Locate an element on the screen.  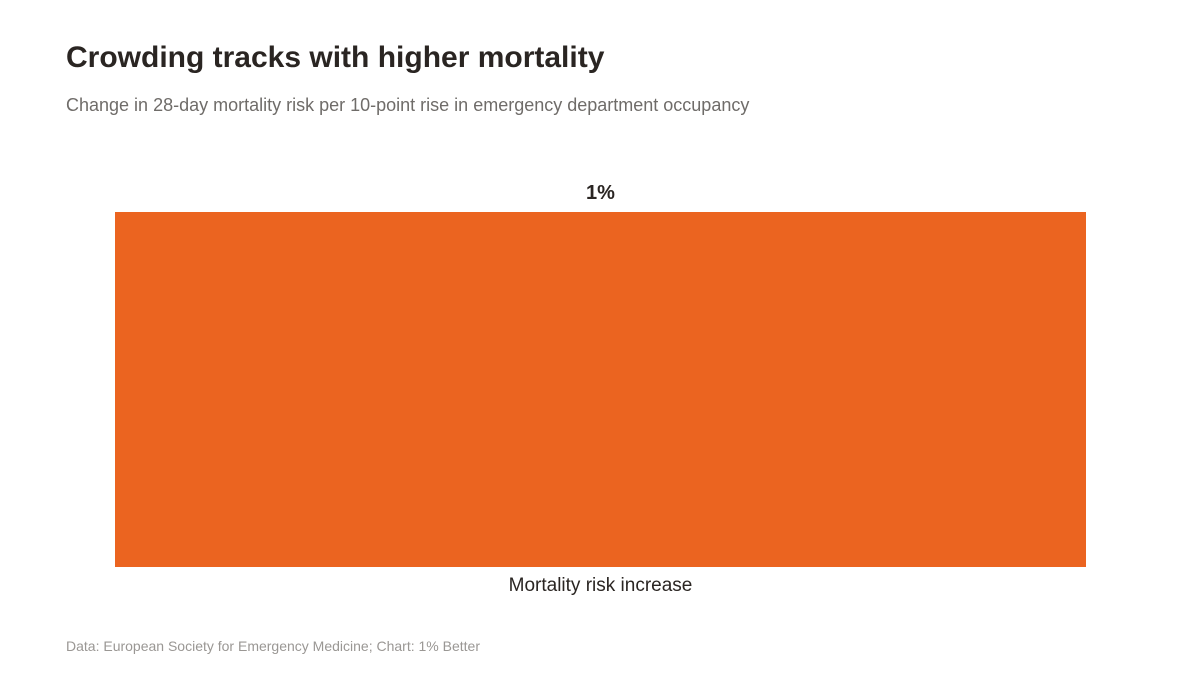
chart-title: Crowding tracks with higher mortality is located at coordinates (335, 57).